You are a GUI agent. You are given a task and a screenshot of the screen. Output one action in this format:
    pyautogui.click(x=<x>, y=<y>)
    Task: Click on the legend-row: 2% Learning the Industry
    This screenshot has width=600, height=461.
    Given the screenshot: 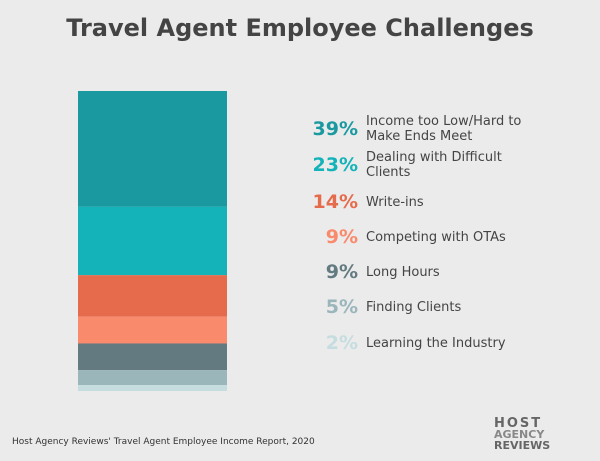 What is the action you would take?
    pyautogui.click(x=413, y=343)
    